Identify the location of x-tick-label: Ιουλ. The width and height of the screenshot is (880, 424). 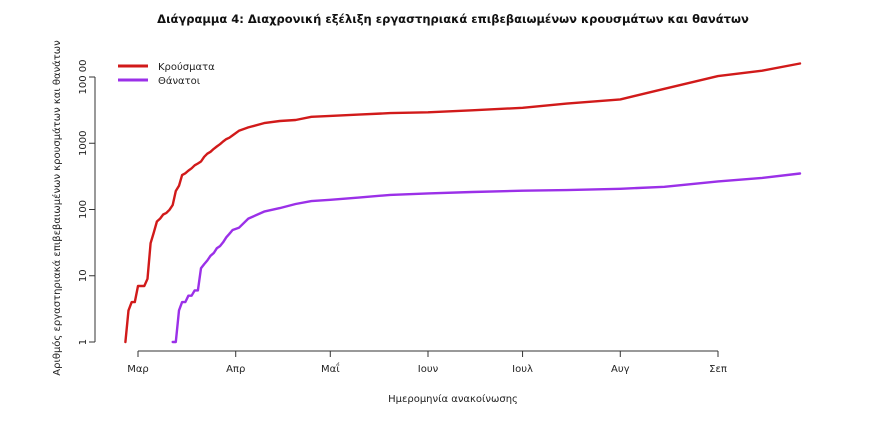
(522, 369).